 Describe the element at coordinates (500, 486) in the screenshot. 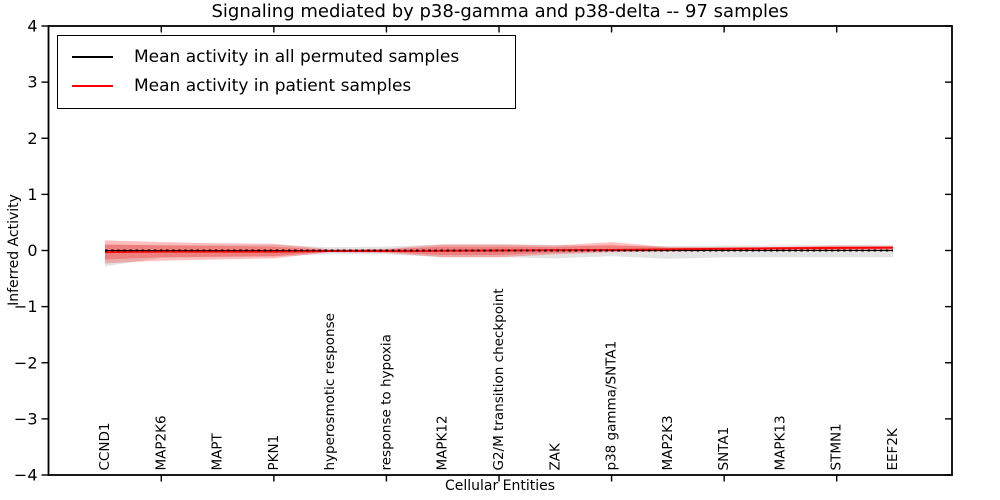

I see `x-axis-label: Cellular Entities` at that location.